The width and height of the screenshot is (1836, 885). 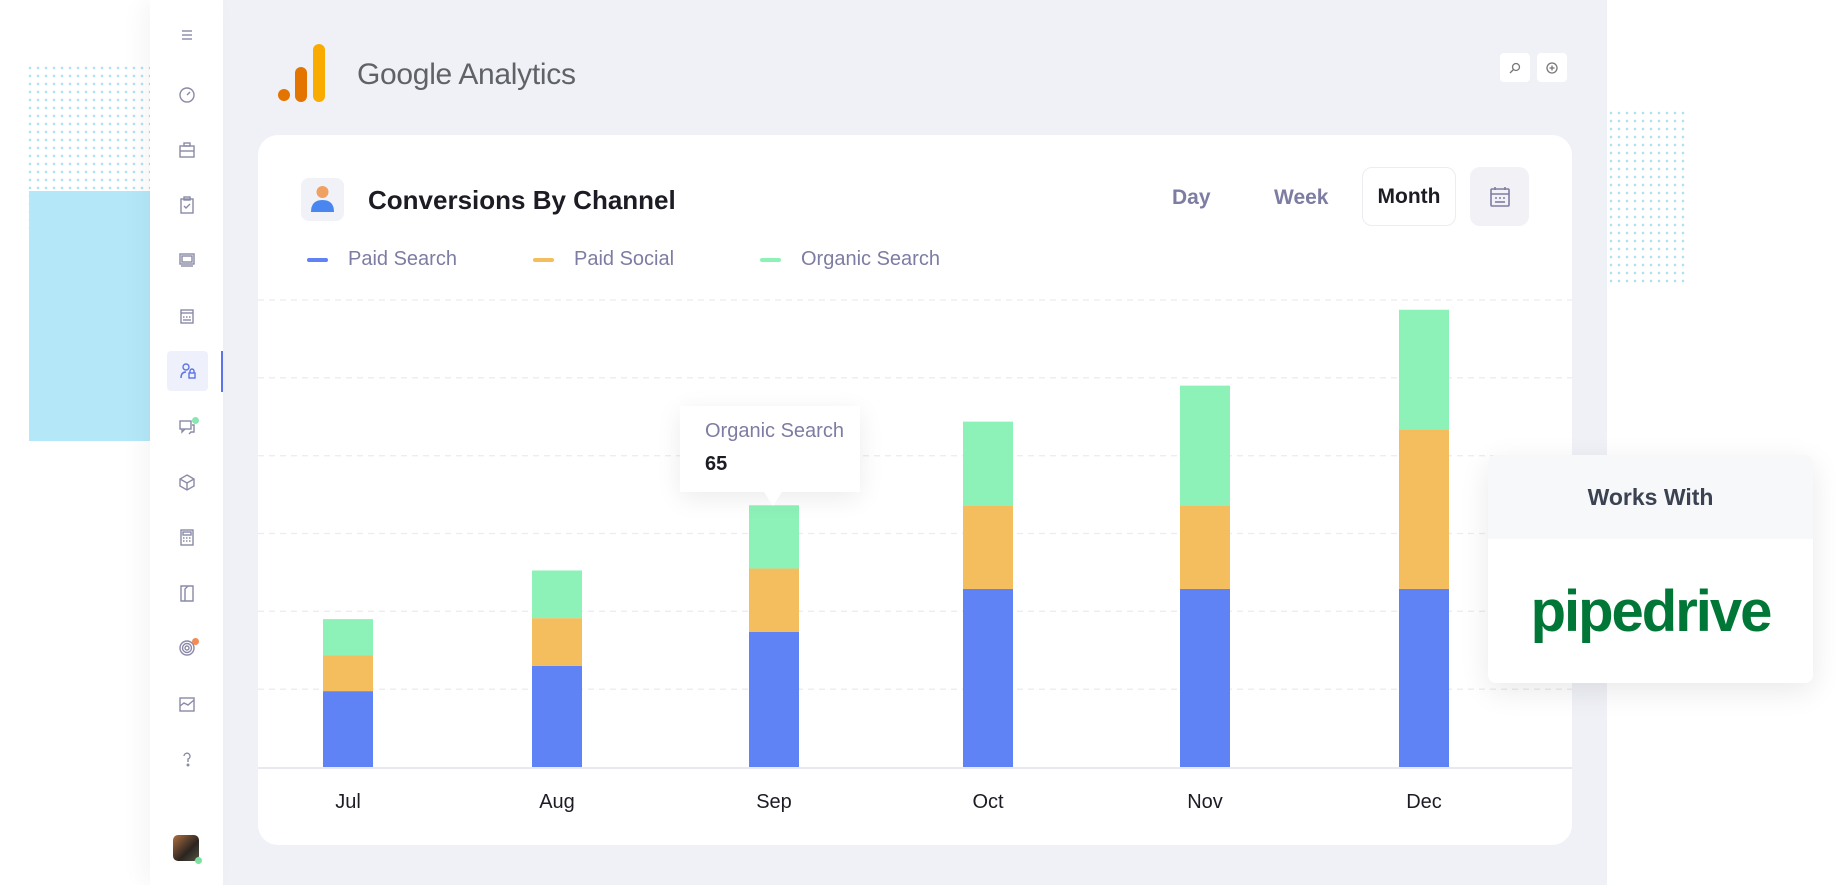 What do you see at coordinates (348, 729) in the screenshot?
I see `bar-paid-search-jul` at bounding box center [348, 729].